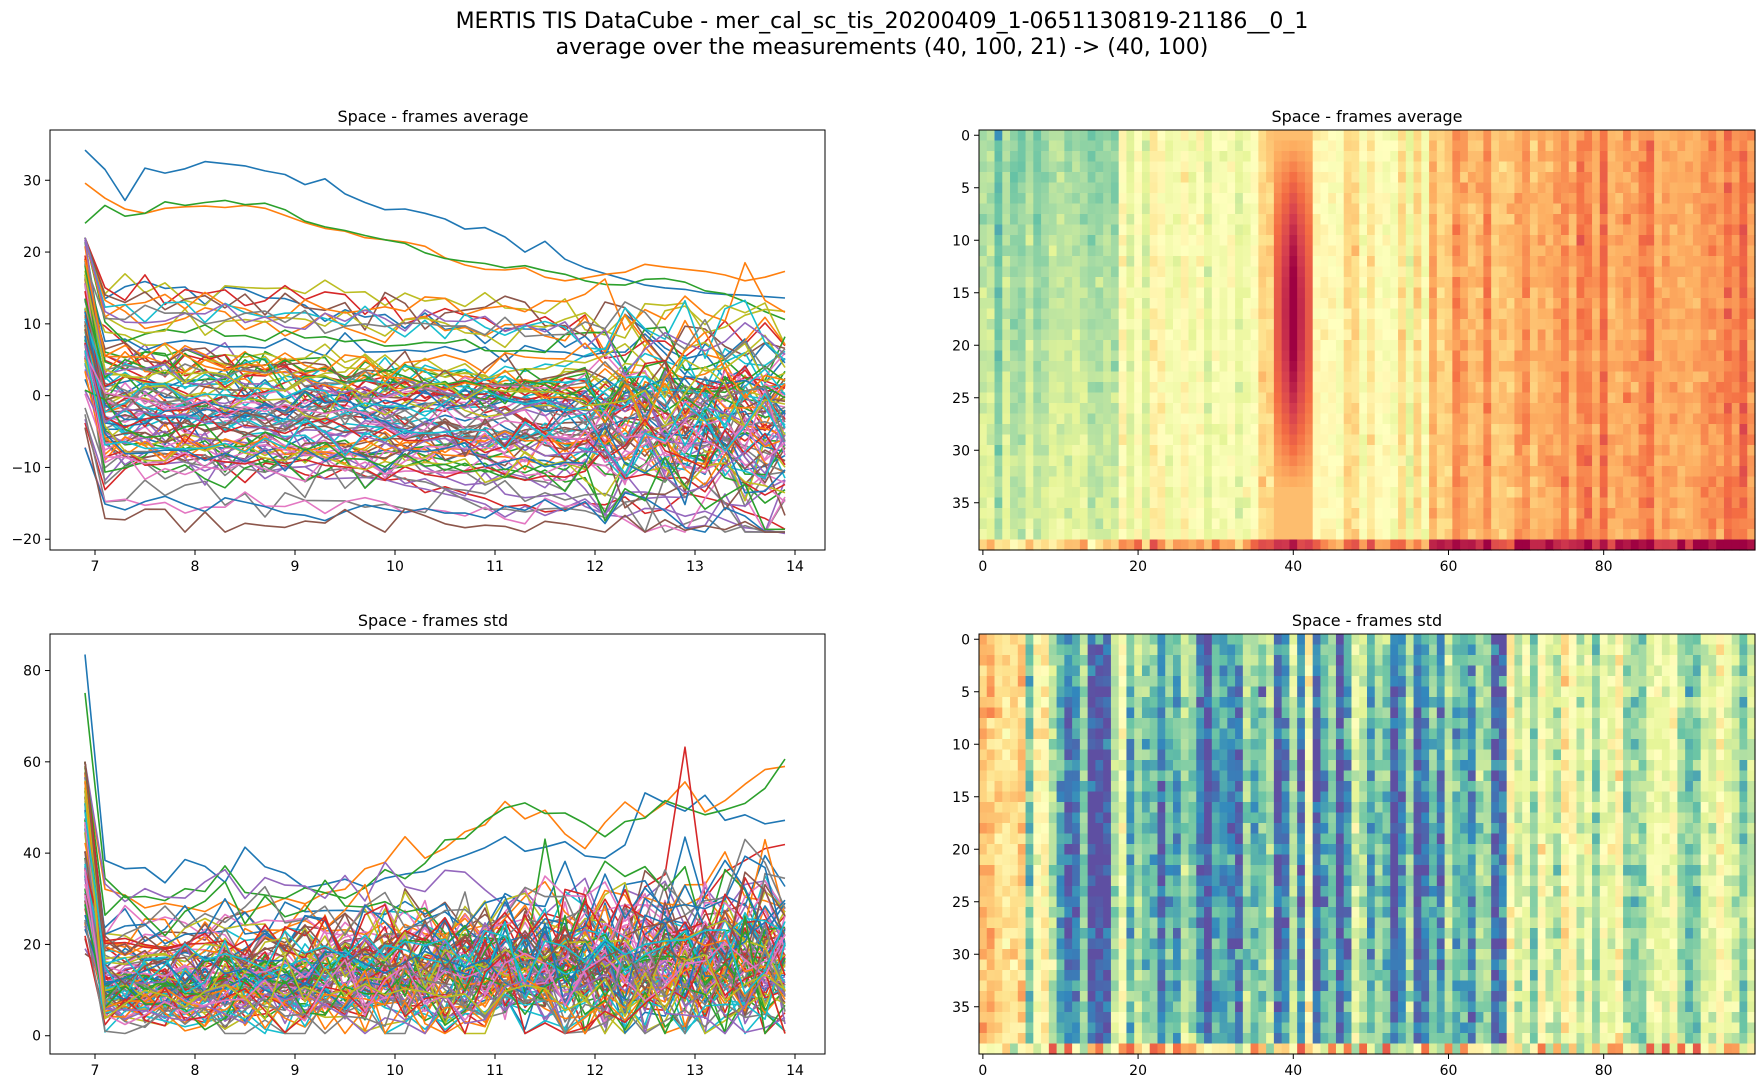 This screenshot has height=1087, width=1764. Describe the element at coordinates (435, 260) in the screenshot. I see `avg-line-plot-series-line` at that location.